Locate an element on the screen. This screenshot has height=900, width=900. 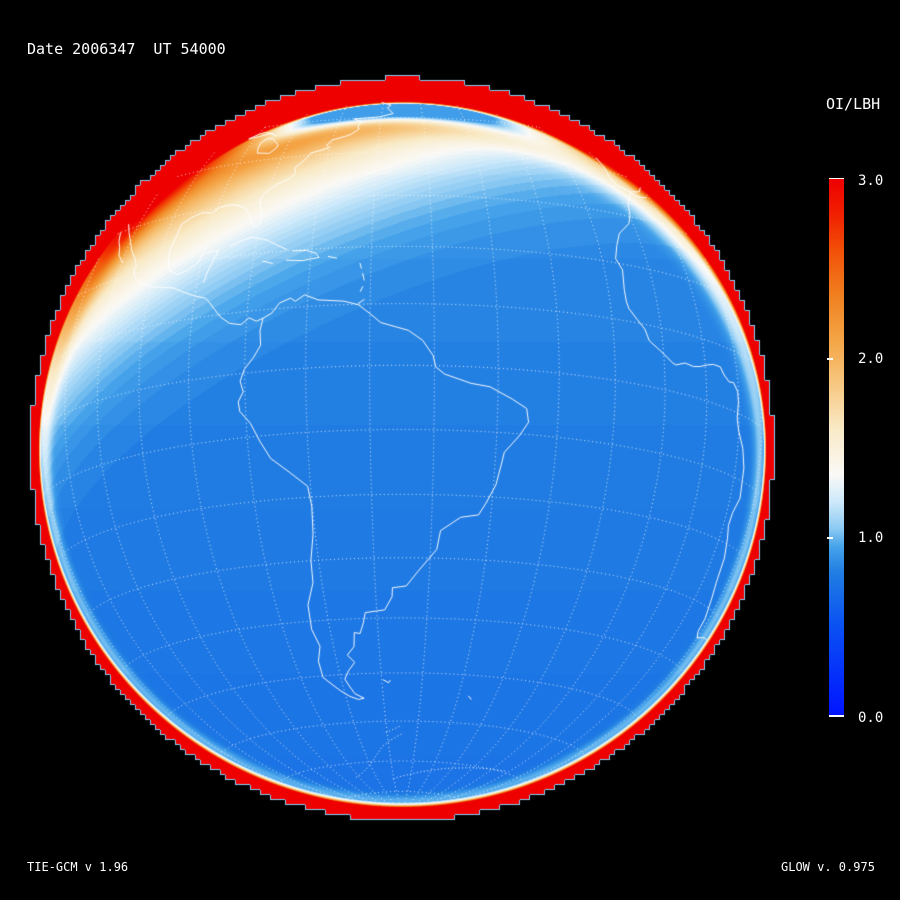
model-version-label: TIE-GCM v 1.96 is located at coordinates (78, 867).